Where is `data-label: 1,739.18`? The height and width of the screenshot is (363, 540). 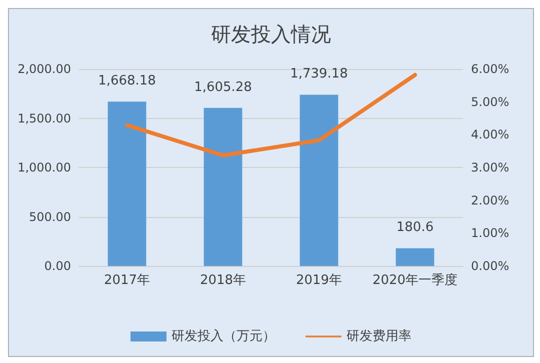 data-label: 1,739.18 is located at coordinates (319, 74).